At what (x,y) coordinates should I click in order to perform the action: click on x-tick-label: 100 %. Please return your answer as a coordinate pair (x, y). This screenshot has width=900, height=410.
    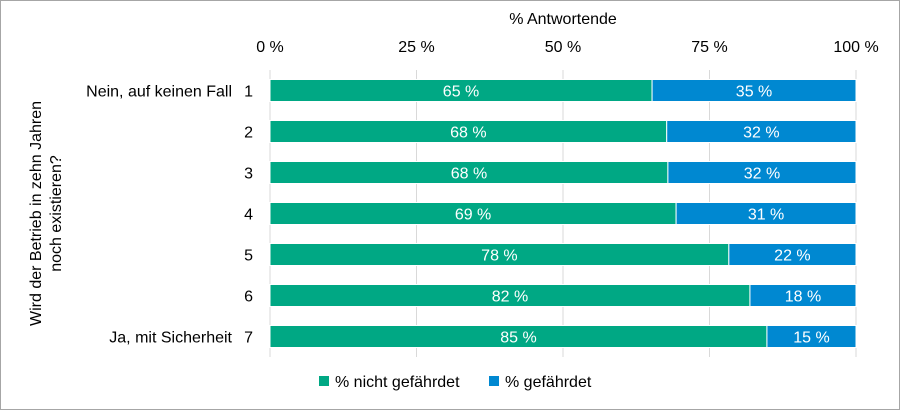
    Looking at the image, I should click on (855, 47).